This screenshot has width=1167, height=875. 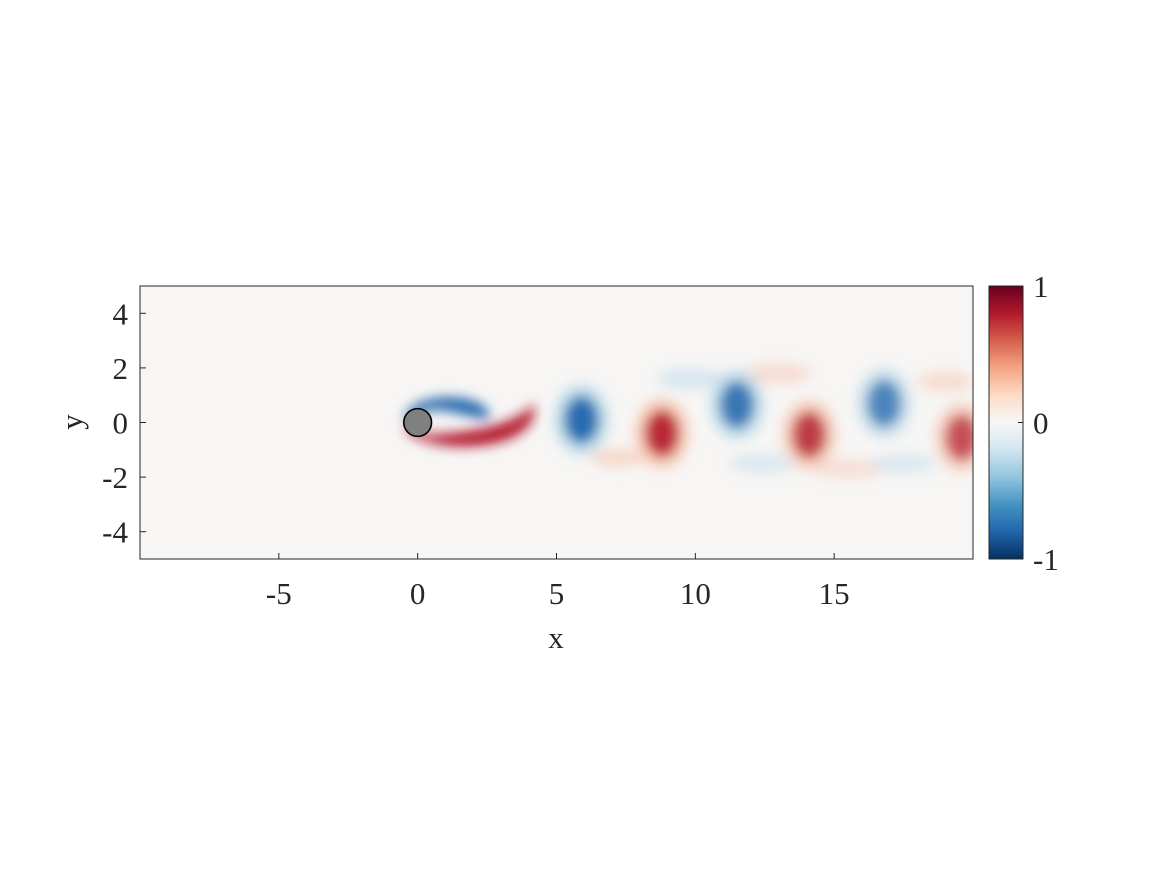 What do you see at coordinates (1046, 559) in the screenshot?
I see `colorbar-tick-label: -1` at bounding box center [1046, 559].